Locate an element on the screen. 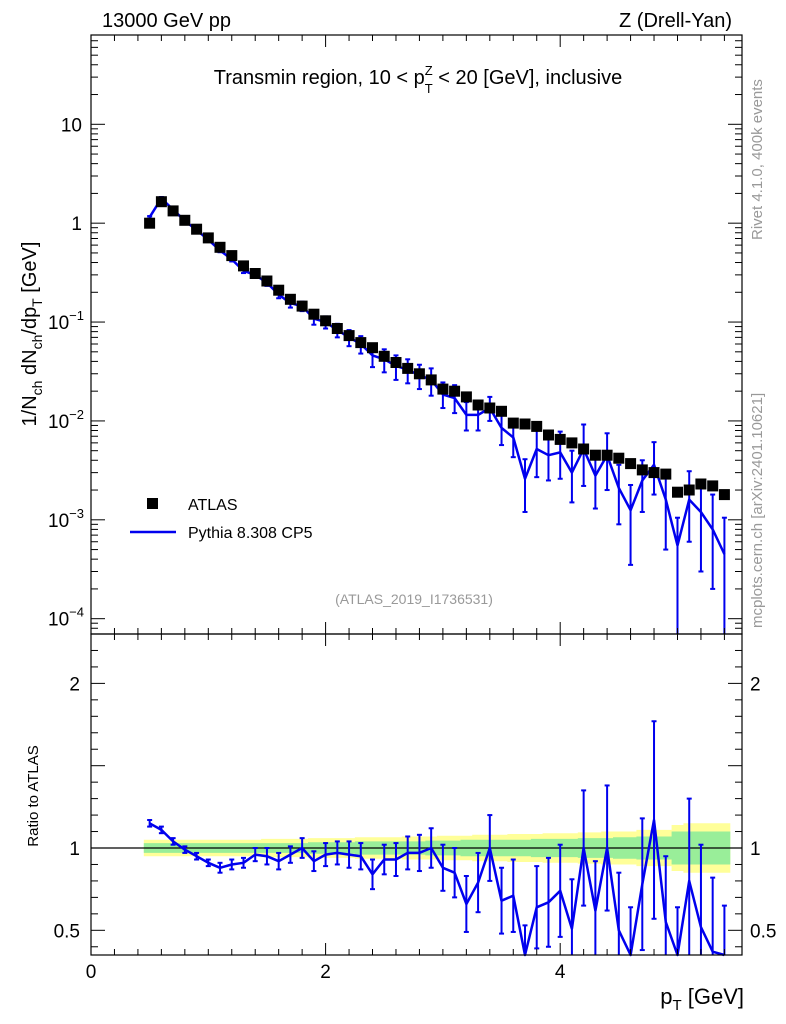 The image size is (786, 1024). legend-marker-atlas is located at coordinates (152, 503).